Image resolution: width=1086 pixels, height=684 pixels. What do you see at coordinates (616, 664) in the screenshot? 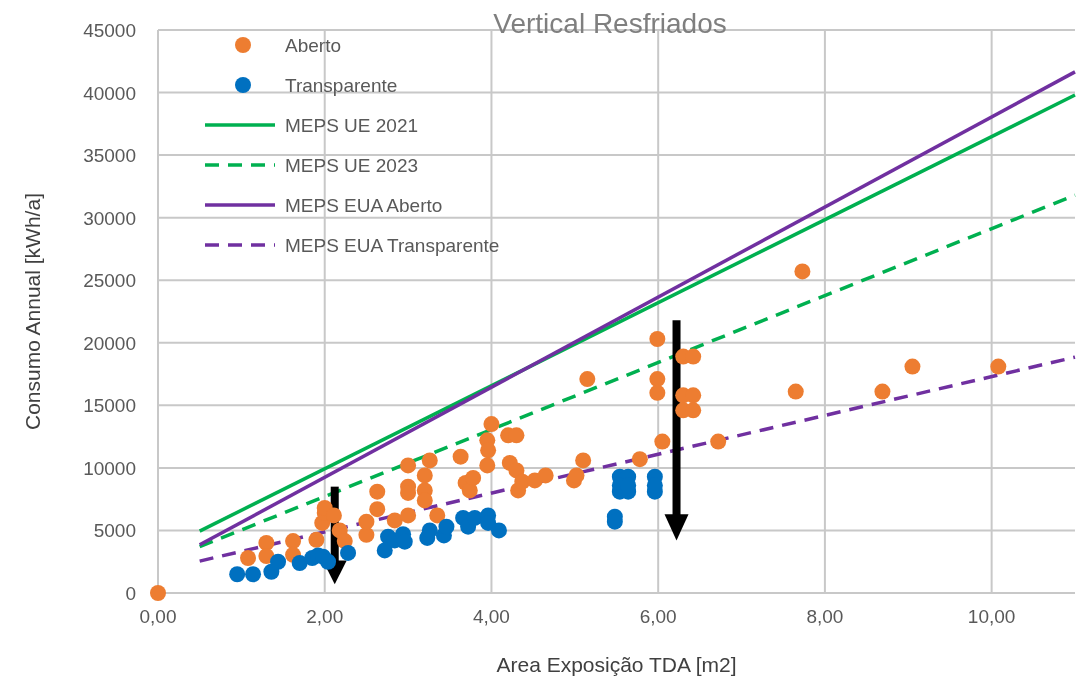
I see `x-axis-title: Area Exposição TDA [m2]` at bounding box center [616, 664].